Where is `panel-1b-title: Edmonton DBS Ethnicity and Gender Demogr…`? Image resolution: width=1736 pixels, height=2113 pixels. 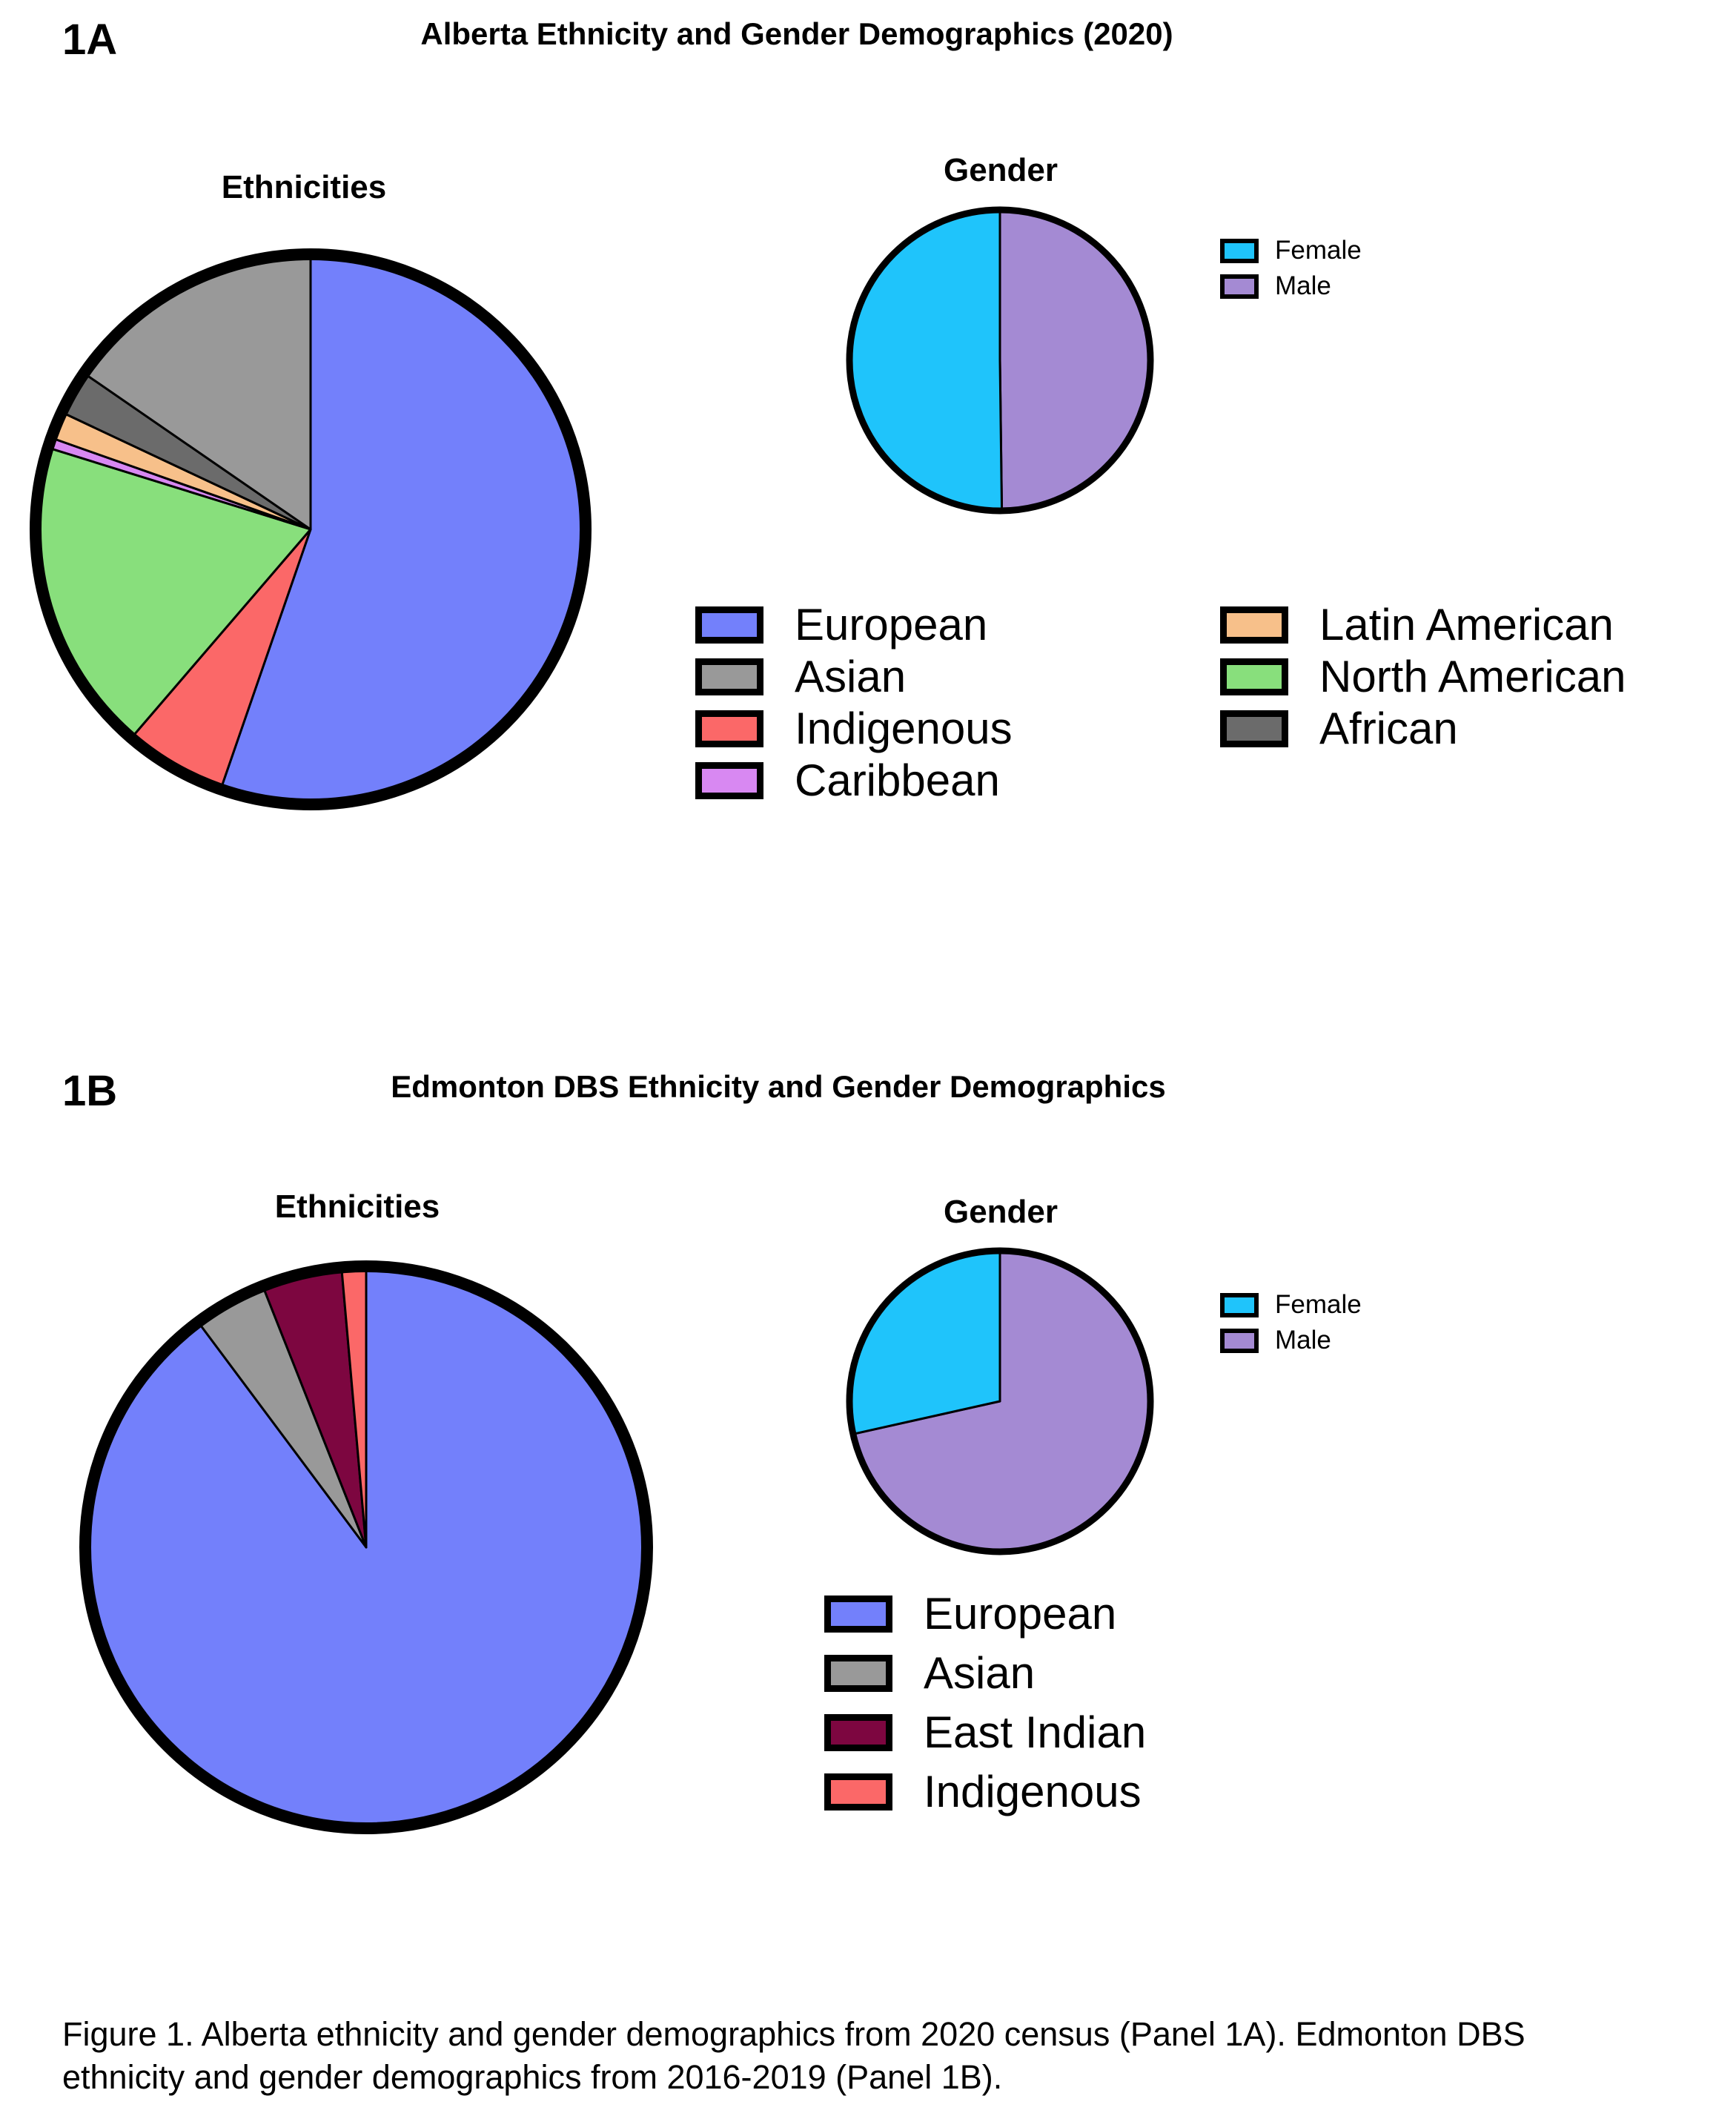
panel-1b-title: Edmonton DBS Ethnicity and Gender Demogr… is located at coordinates (779, 1086).